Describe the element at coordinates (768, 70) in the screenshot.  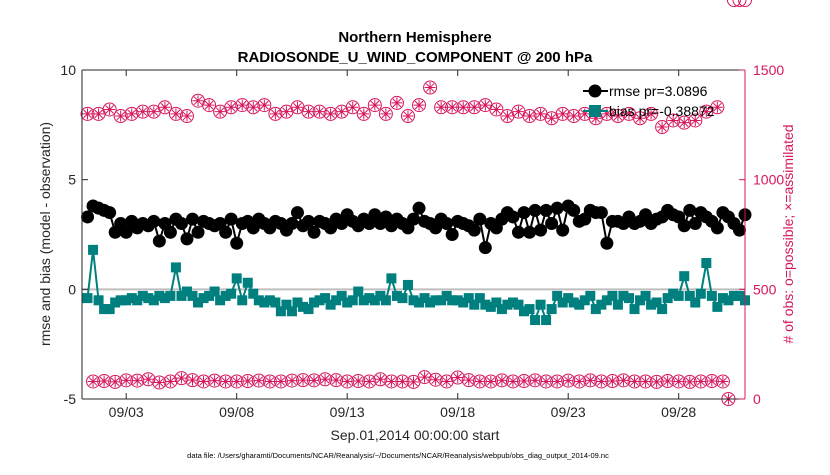
I see `y-tick-label-right: 1500` at that location.